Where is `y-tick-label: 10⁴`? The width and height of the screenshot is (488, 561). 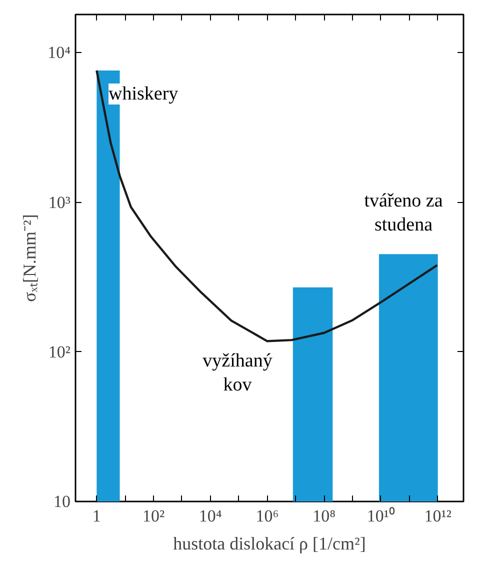 y-tick-label: 10⁴ is located at coordinates (59, 52).